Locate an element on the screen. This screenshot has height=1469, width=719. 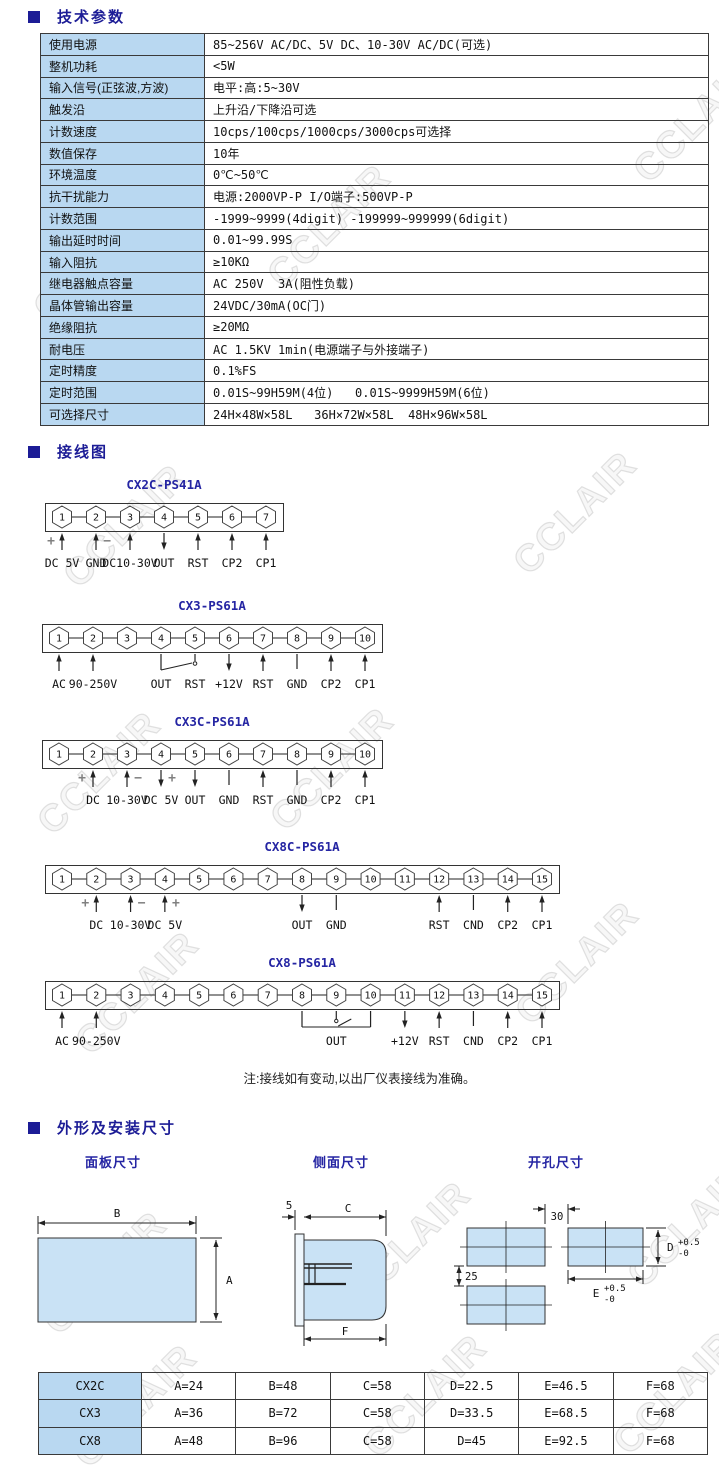
terminal-number: 3 is located at coordinates (130, 518).